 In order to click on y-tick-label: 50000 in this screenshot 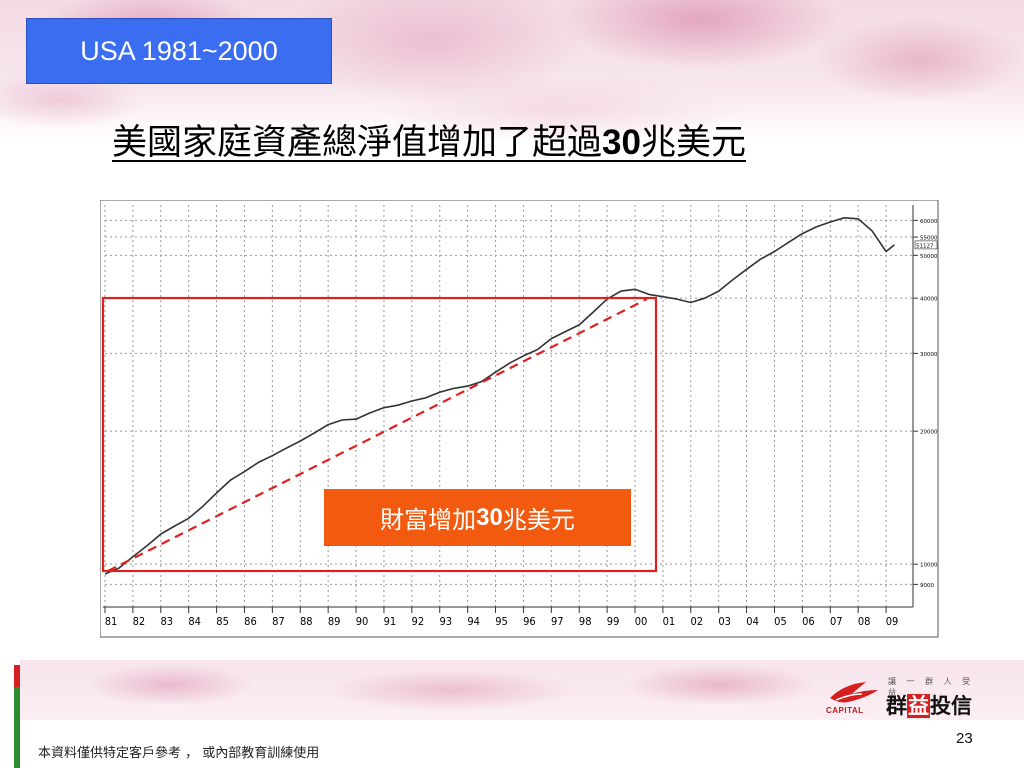, I will do `click(929, 257)`.